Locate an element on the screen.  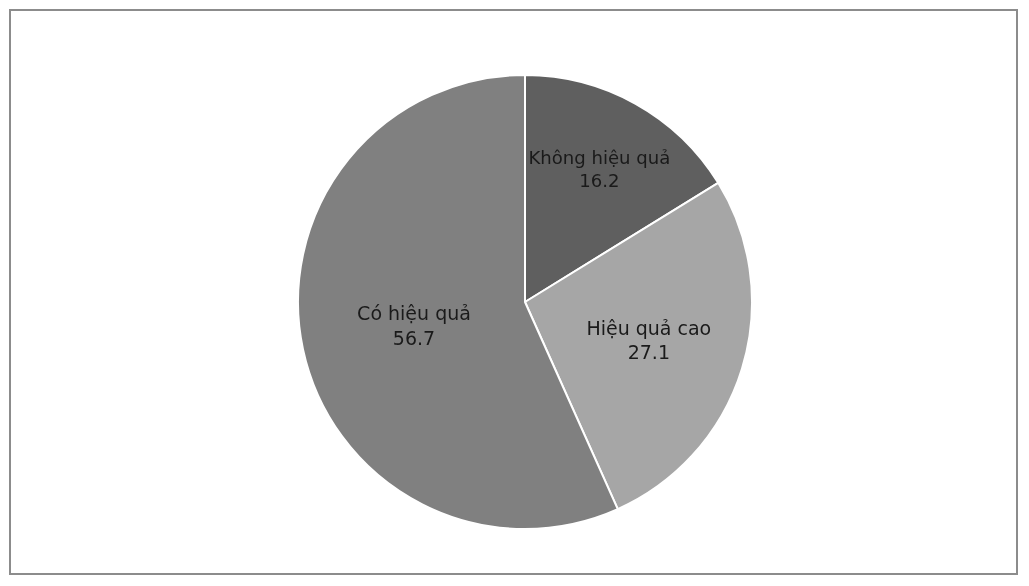
slice-label: Hiệu quả cao is located at coordinates (649, 327).